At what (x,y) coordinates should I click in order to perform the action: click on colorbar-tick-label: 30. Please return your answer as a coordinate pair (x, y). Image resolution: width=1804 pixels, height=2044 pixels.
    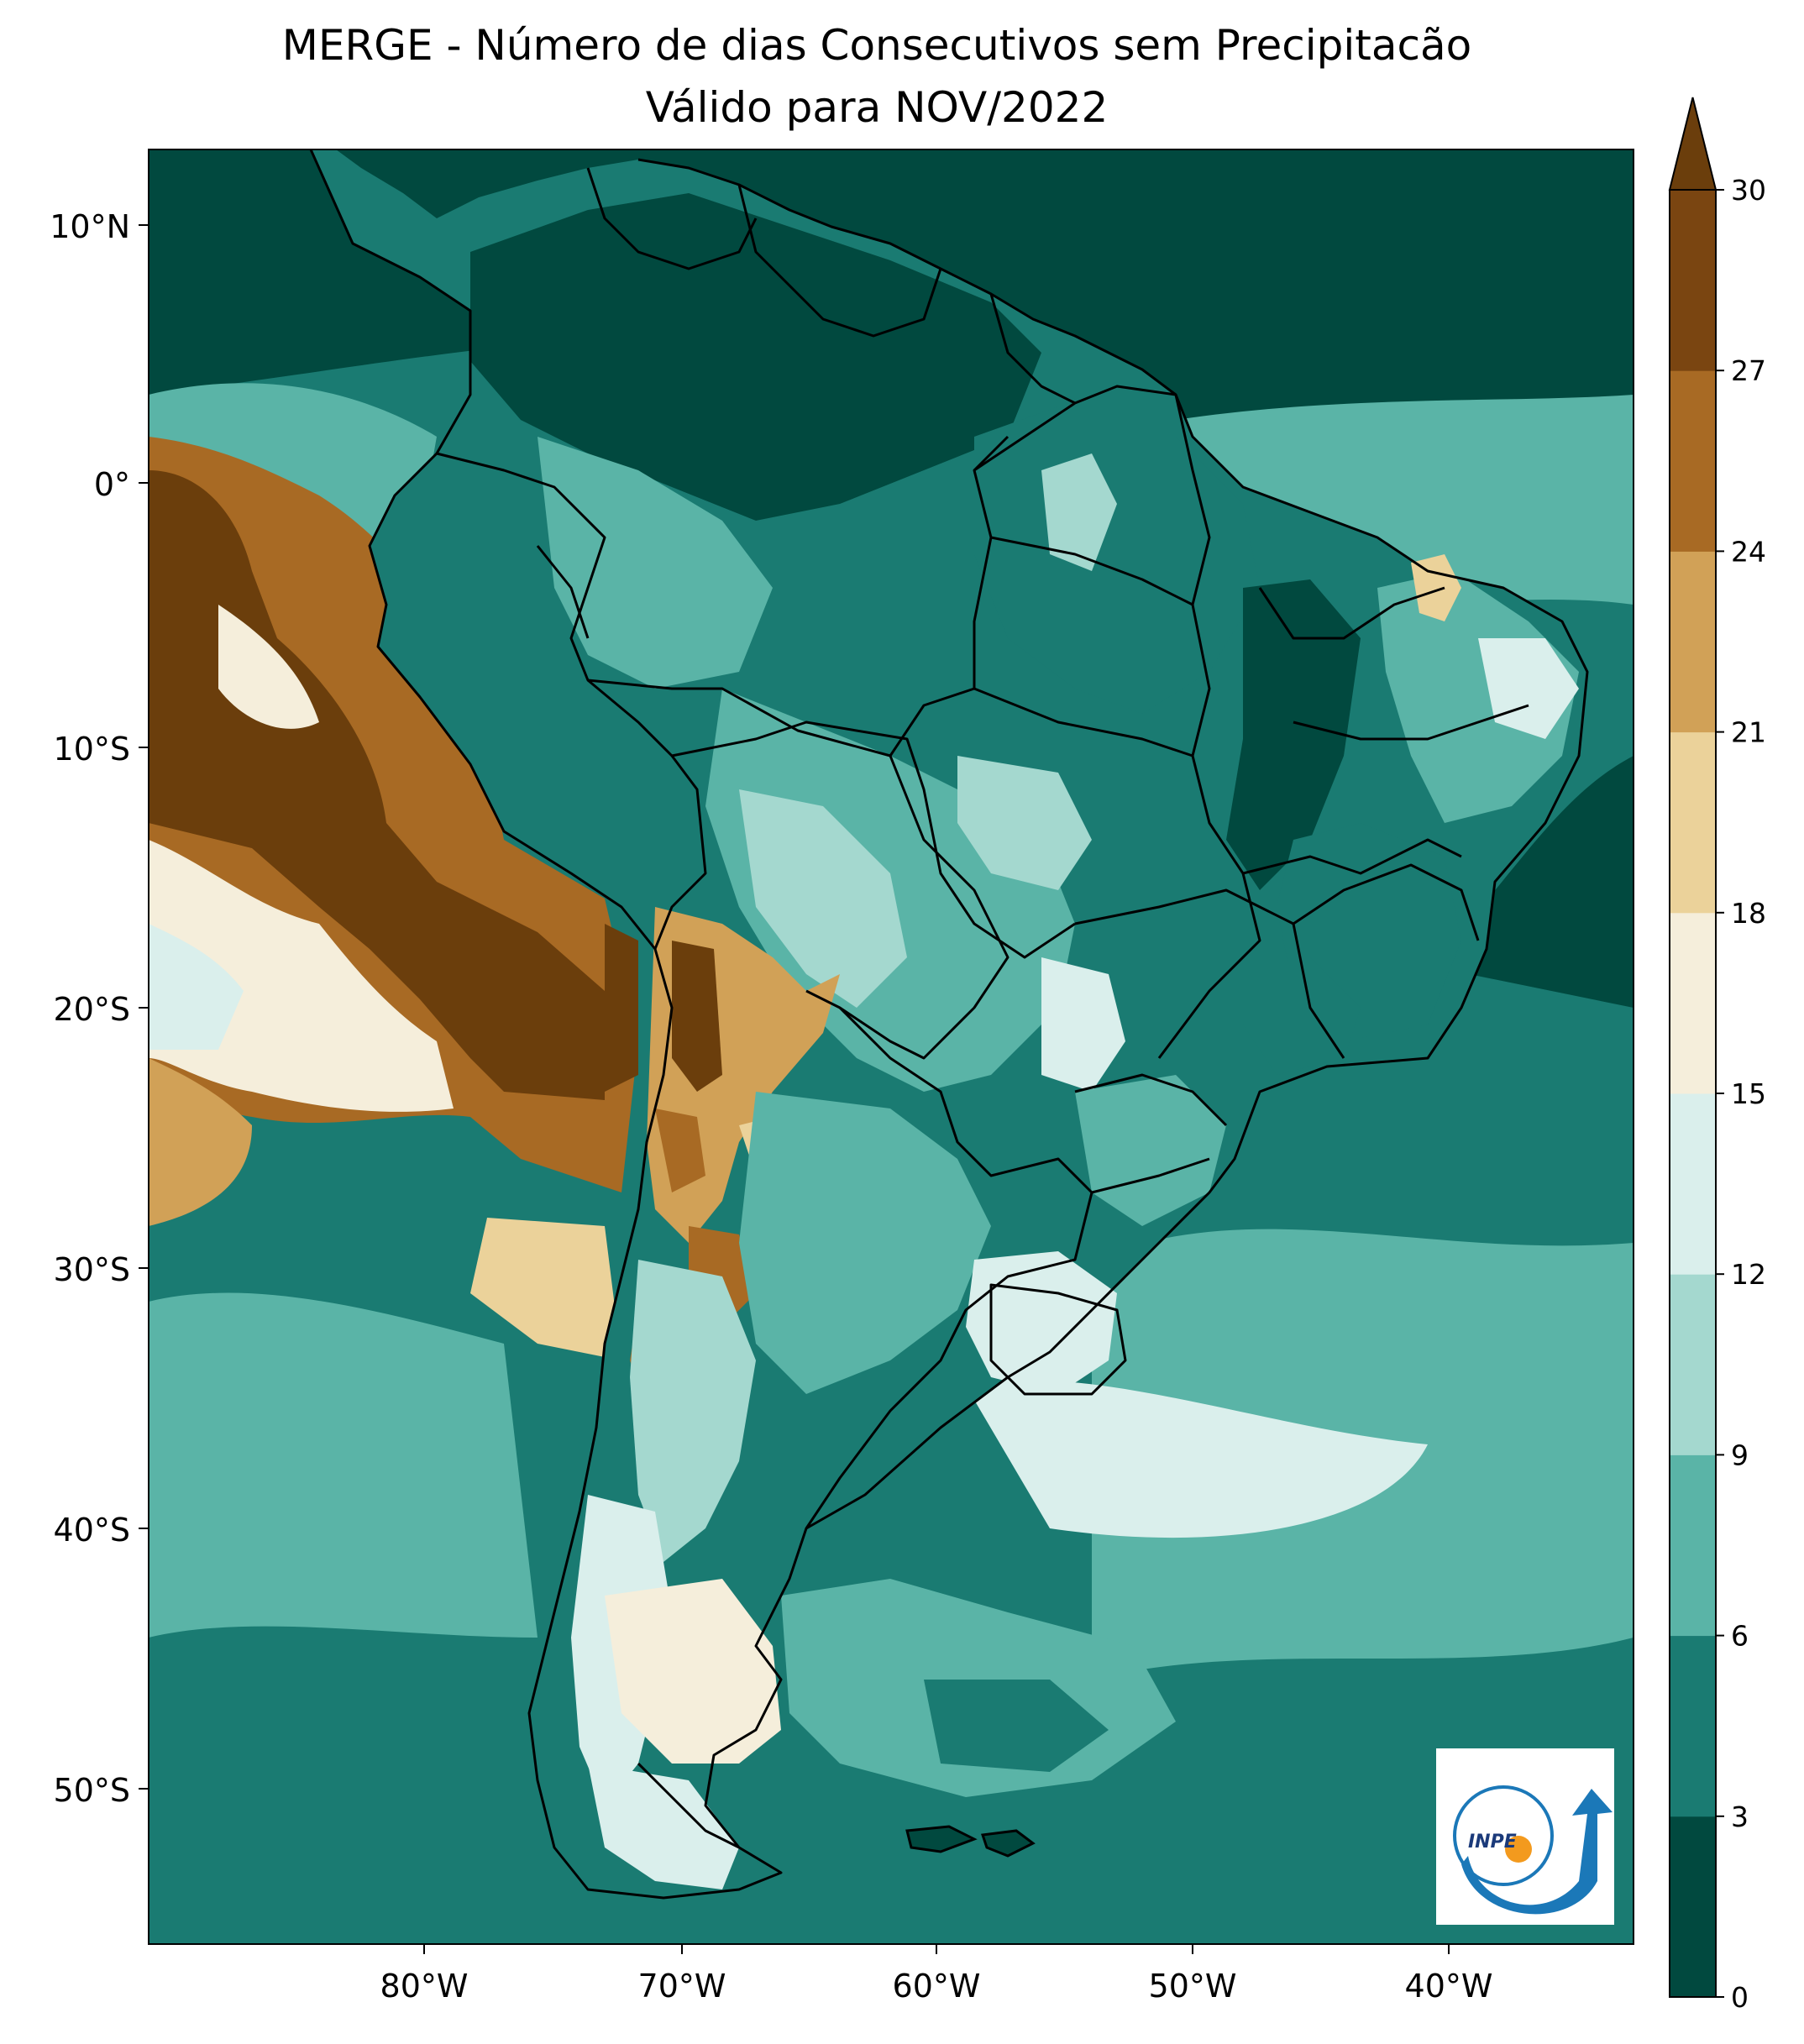
    Looking at the image, I should click on (1748, 190).